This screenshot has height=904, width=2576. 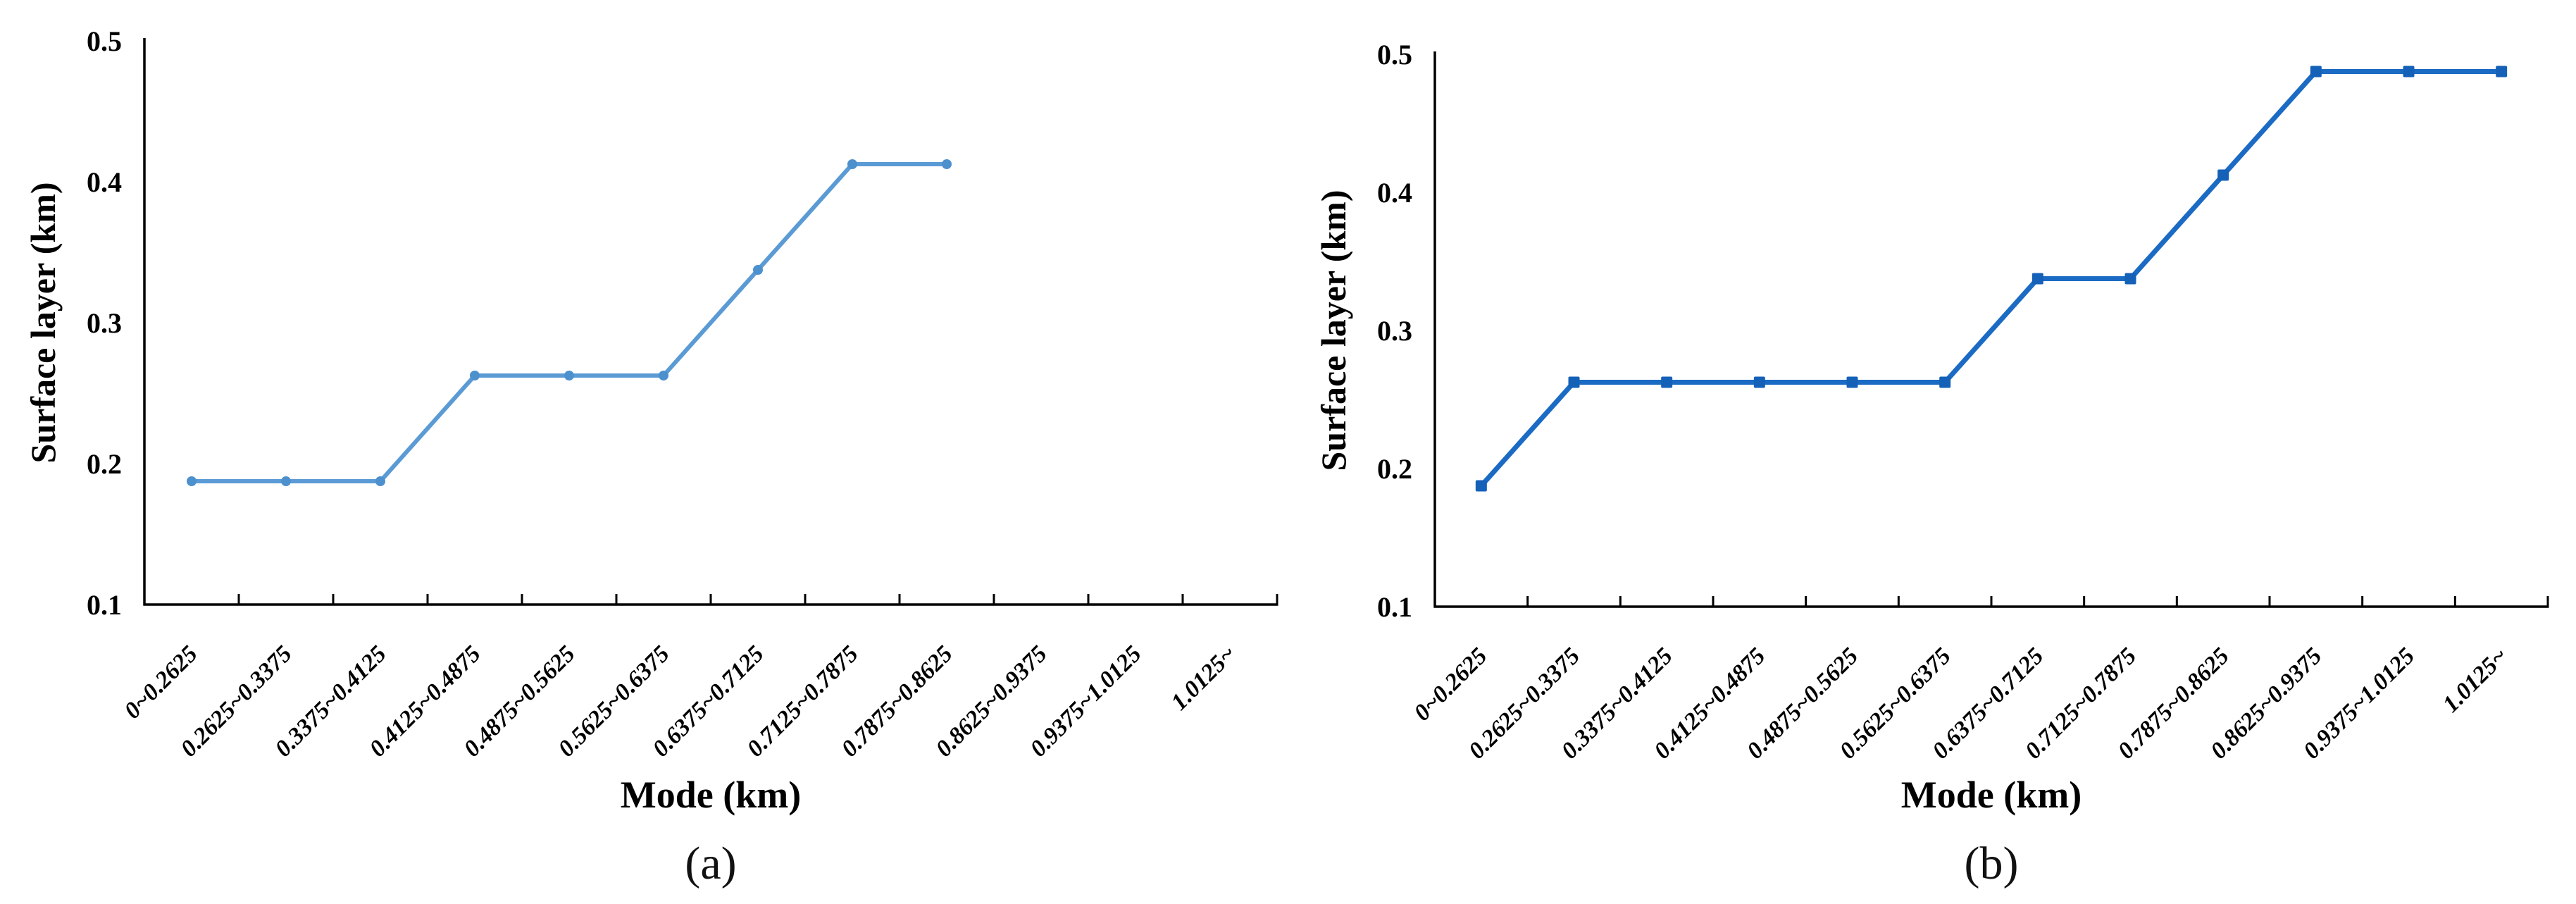 What do you see at coordinates (569, 322) in the screenshot?
I see `series-line` at bounding box center [569, 322].